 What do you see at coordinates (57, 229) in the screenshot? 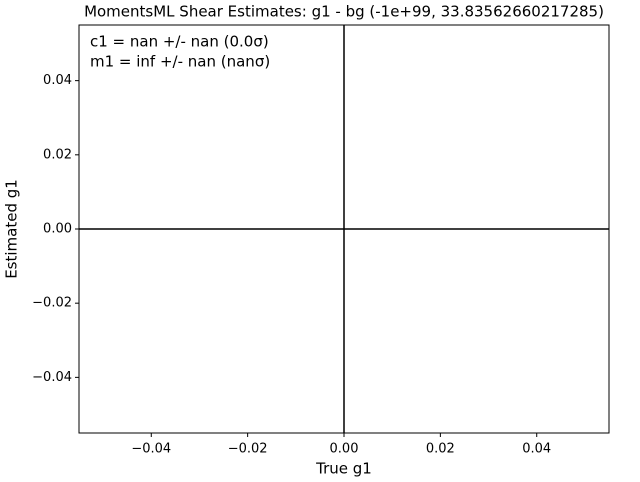
I see `y-tick-label: 0.00` at bounding box center [57, 229].